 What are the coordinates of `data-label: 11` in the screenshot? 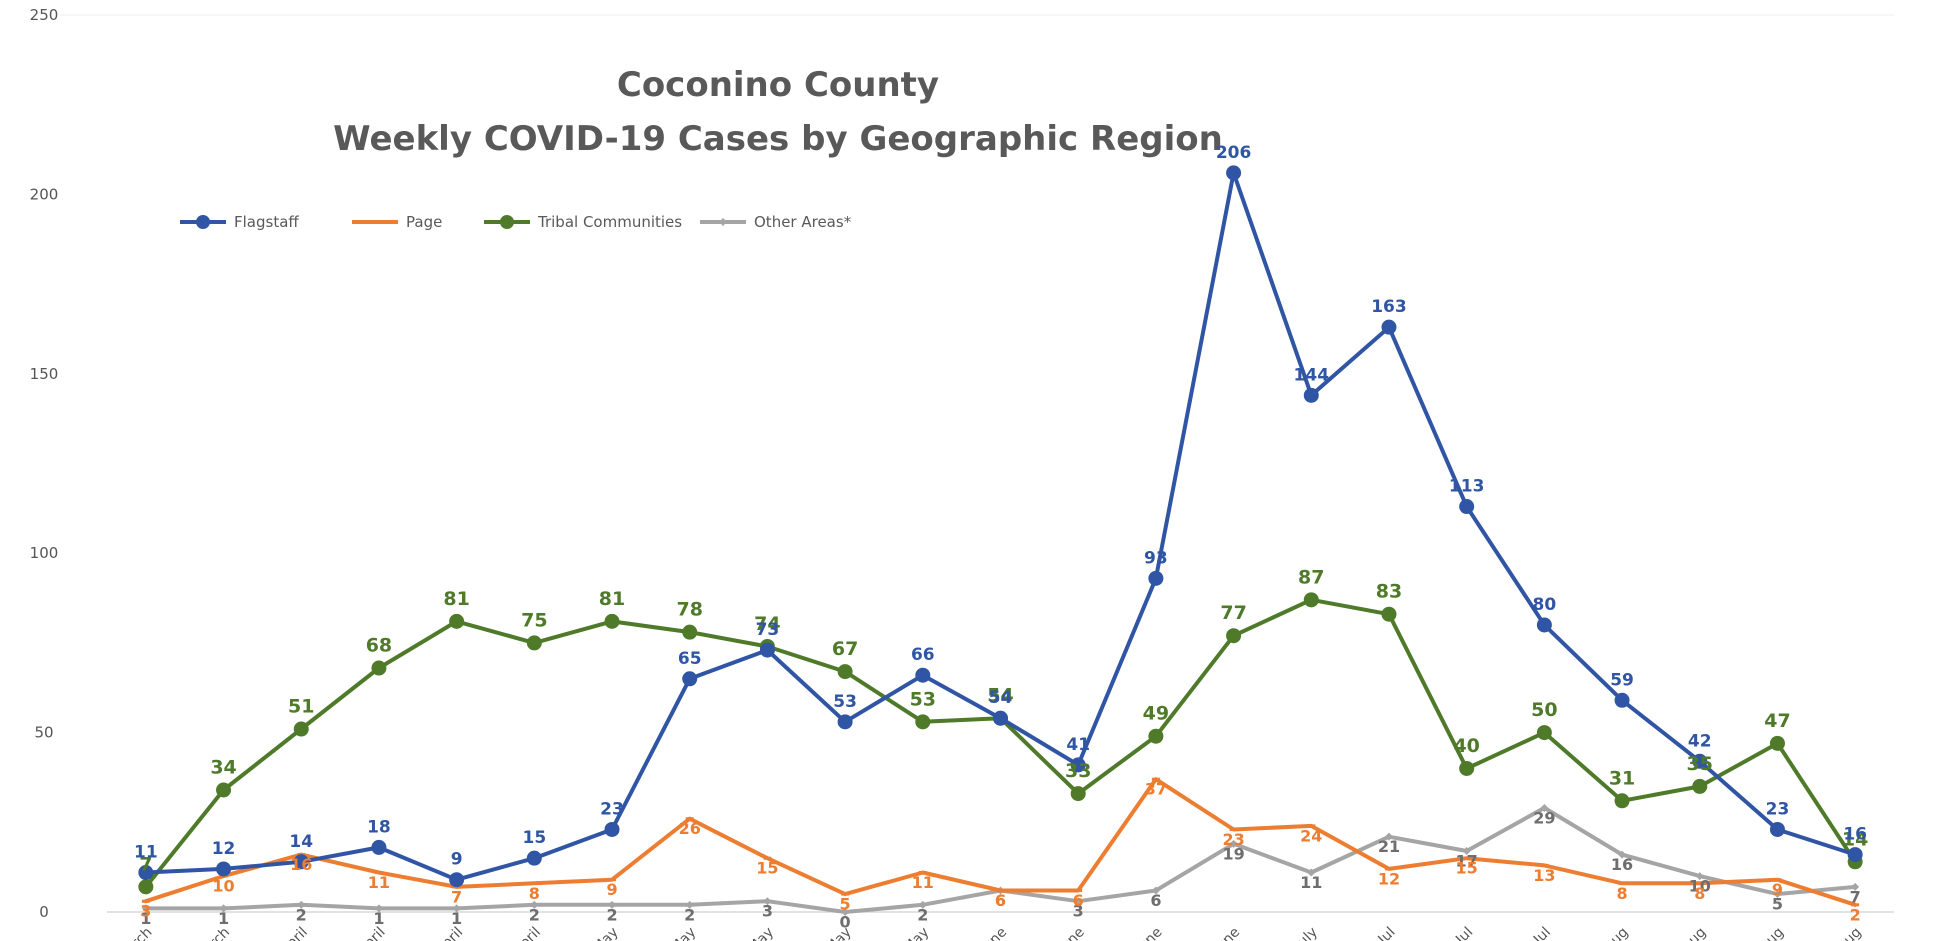 It's located at (146, 853).